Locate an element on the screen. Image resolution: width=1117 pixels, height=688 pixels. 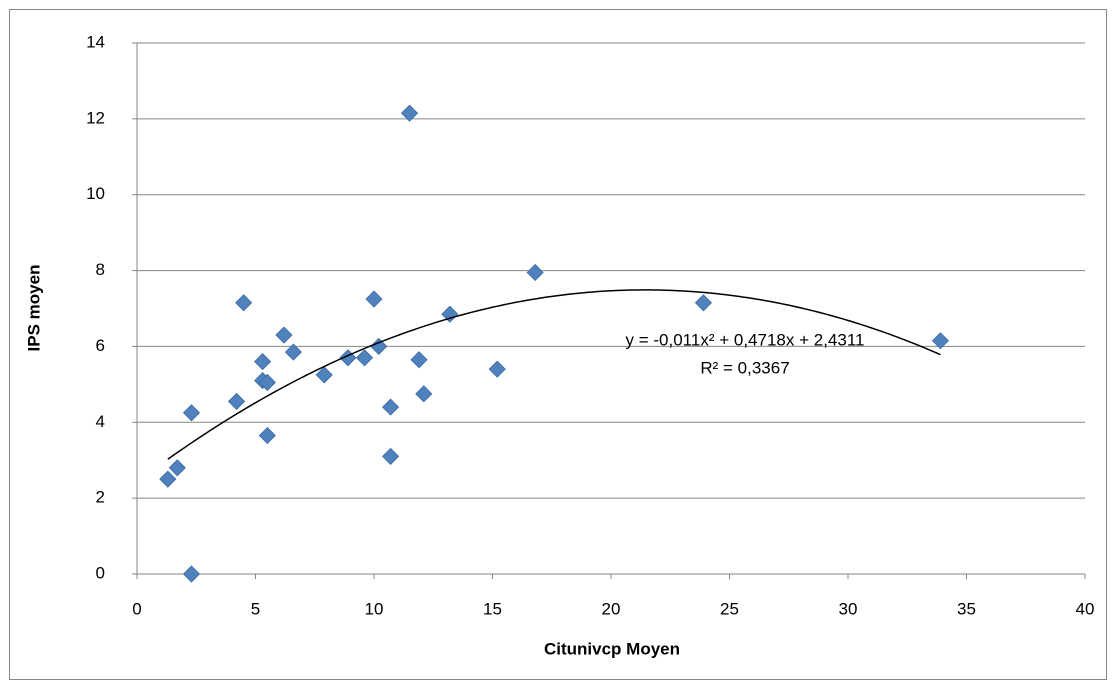
x-tick-label: 10 is located at coordinates (374, 608).